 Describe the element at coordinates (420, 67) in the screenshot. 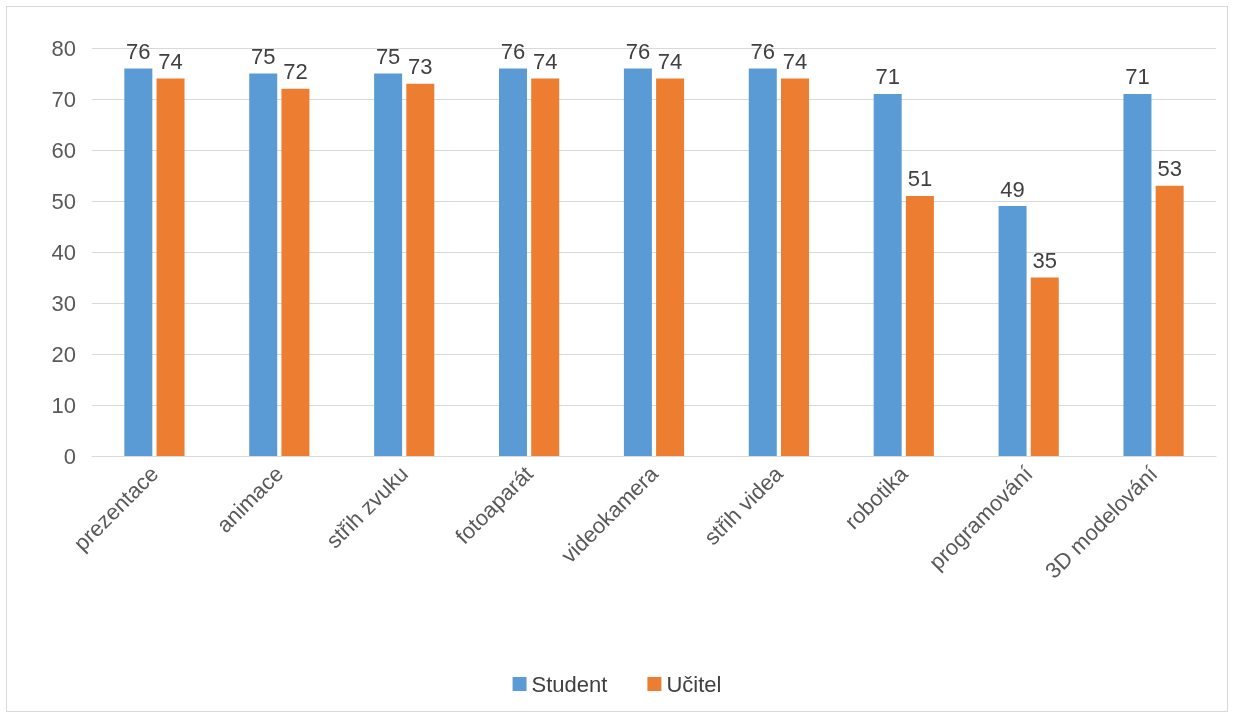

I see `data-label: 73` at that location.